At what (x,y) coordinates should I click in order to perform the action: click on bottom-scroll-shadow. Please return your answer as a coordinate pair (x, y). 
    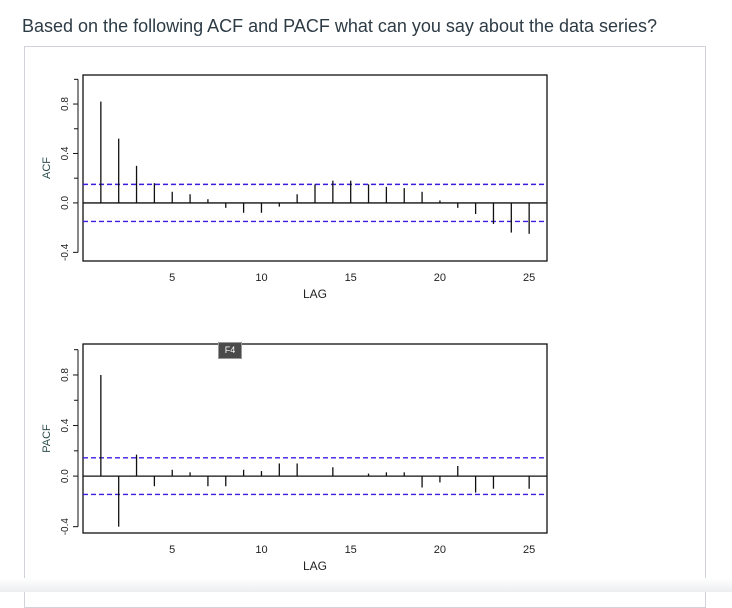
    Looking at the image, I should click on (366, 585).